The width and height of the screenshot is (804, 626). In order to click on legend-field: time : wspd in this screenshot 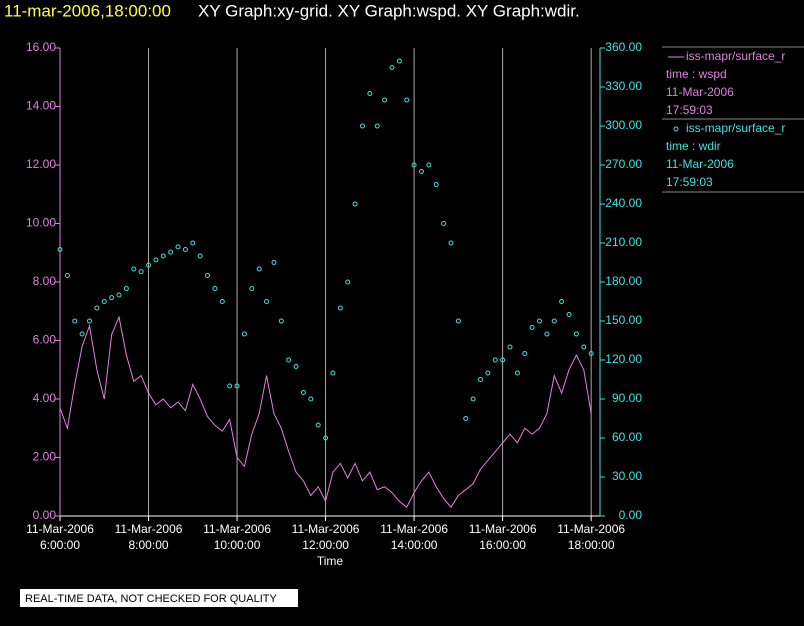, I will do `click(696, 74)`.